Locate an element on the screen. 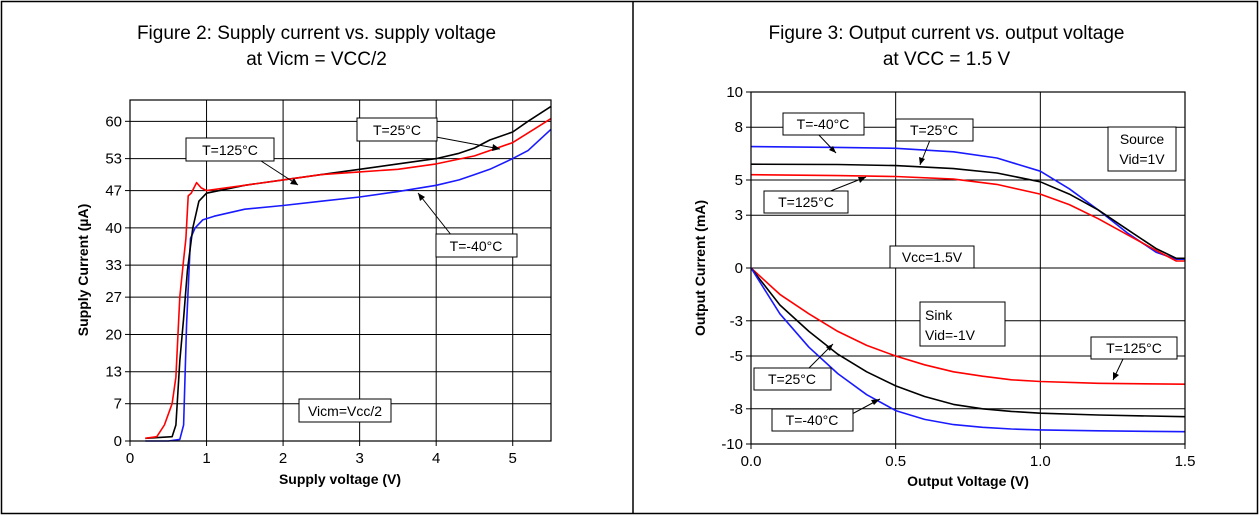 The height and width of the screenshot is (516, 1260). label-tm40: T=-40°C is located at coordinates (476, 246).